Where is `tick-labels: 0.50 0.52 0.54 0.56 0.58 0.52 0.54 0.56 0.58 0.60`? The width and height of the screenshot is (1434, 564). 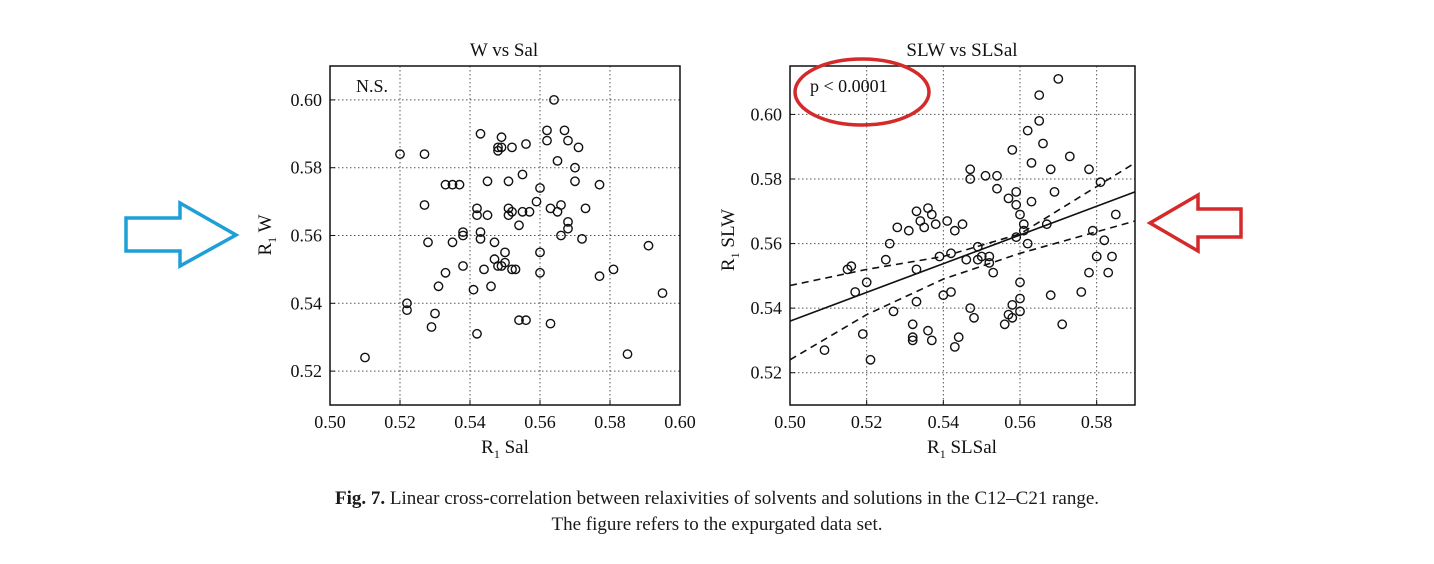 tick-labels: 0.50 0.52 0.54 0.56 0.58 0.52 0.54 0.56 0.58 0.60 is located at coordinates (932, 268).